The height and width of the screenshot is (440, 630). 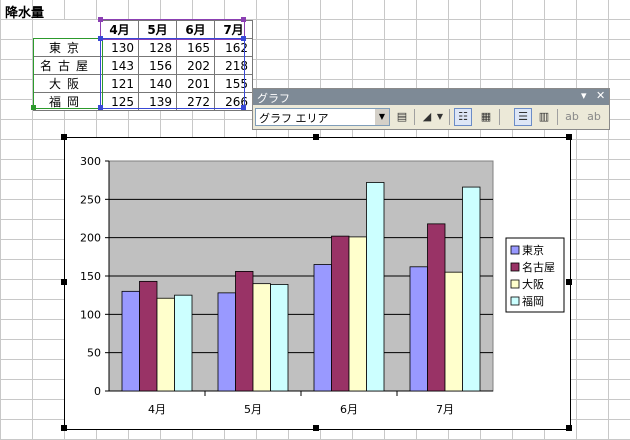 I want to click on toolbar-titlebar: グラフ ▾ ✕, so click(x=431, y=97).